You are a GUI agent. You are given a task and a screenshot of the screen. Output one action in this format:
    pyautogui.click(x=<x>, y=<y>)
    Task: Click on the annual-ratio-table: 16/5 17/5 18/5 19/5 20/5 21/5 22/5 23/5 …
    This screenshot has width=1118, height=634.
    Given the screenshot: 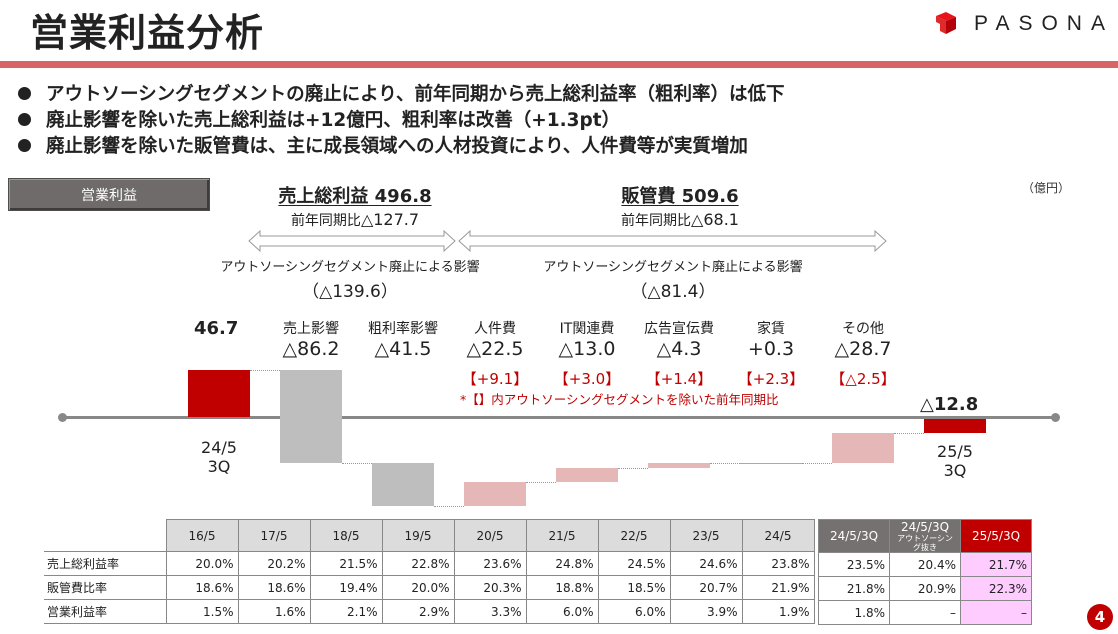 What is the action you would take?
    pyautogui.click(x=429, y=571)
    